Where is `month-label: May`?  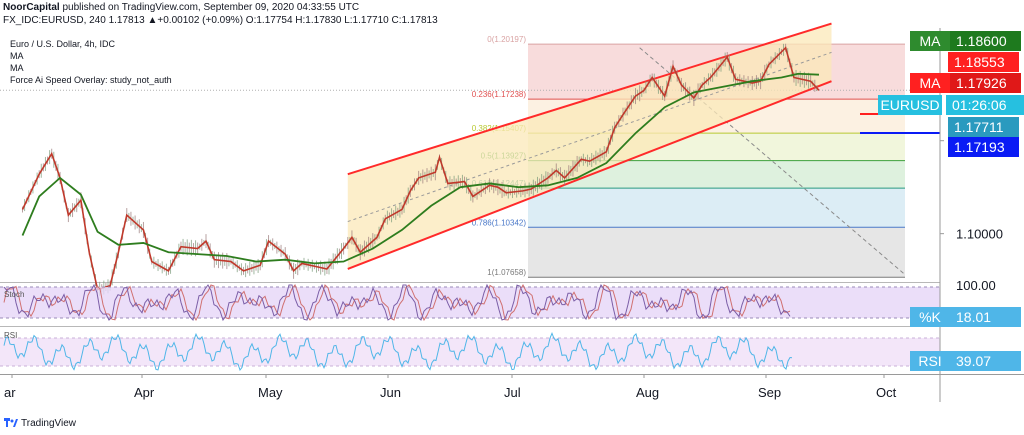 month-label: May is located at coordinates (270, 392).